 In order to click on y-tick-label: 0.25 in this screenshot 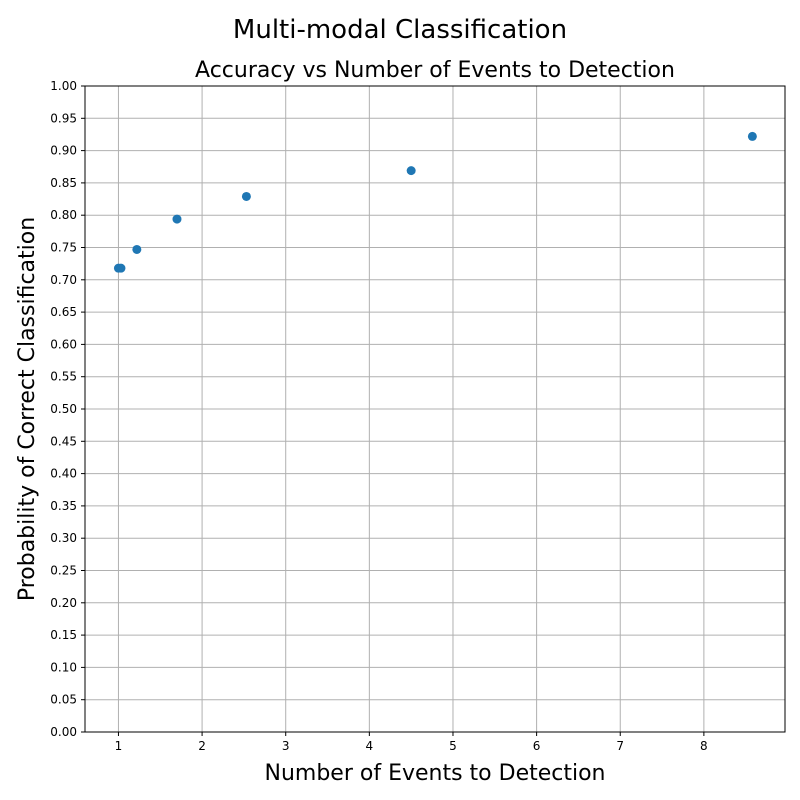, I will do `click(63, 571)`.